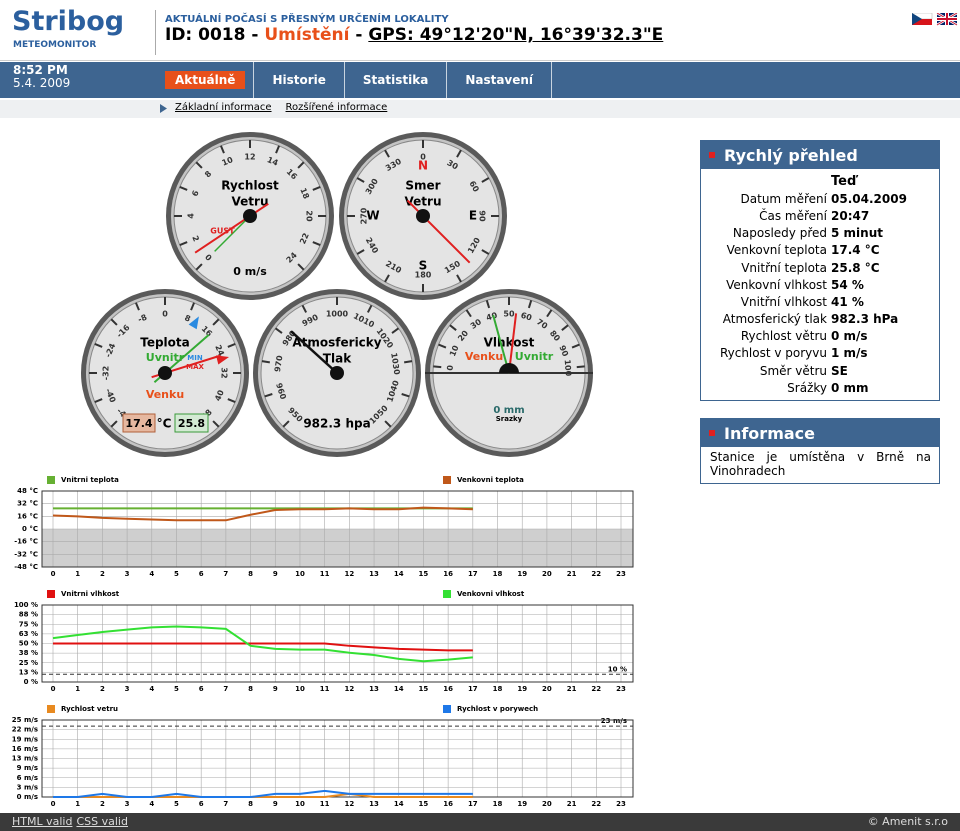  I want to click on y-tick-label: 50 %, so click(28, 644).